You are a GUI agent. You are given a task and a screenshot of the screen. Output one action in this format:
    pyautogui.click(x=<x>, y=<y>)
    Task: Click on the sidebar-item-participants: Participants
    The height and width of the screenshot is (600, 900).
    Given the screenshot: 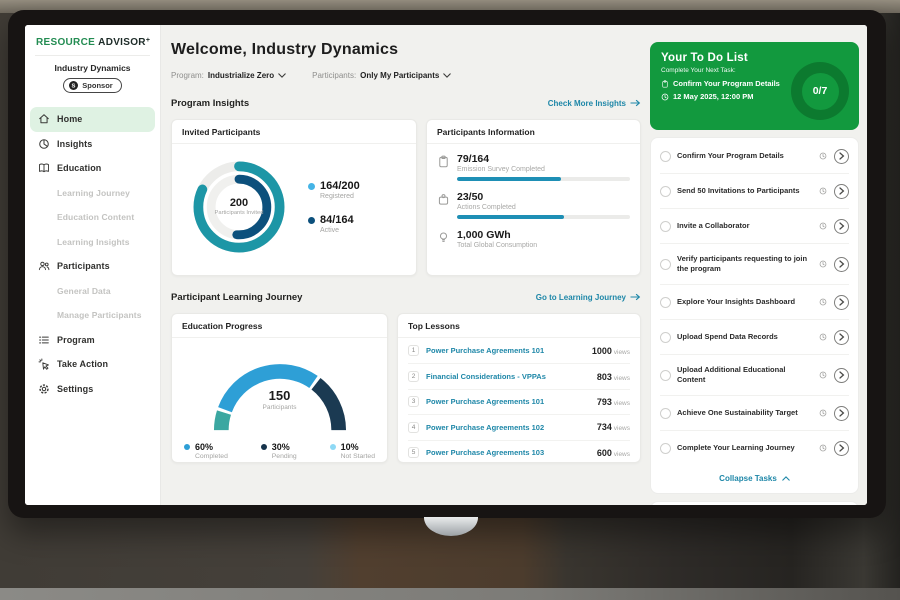 What is the action you would take?
    pyautogui.click(x=92, y=266)
    